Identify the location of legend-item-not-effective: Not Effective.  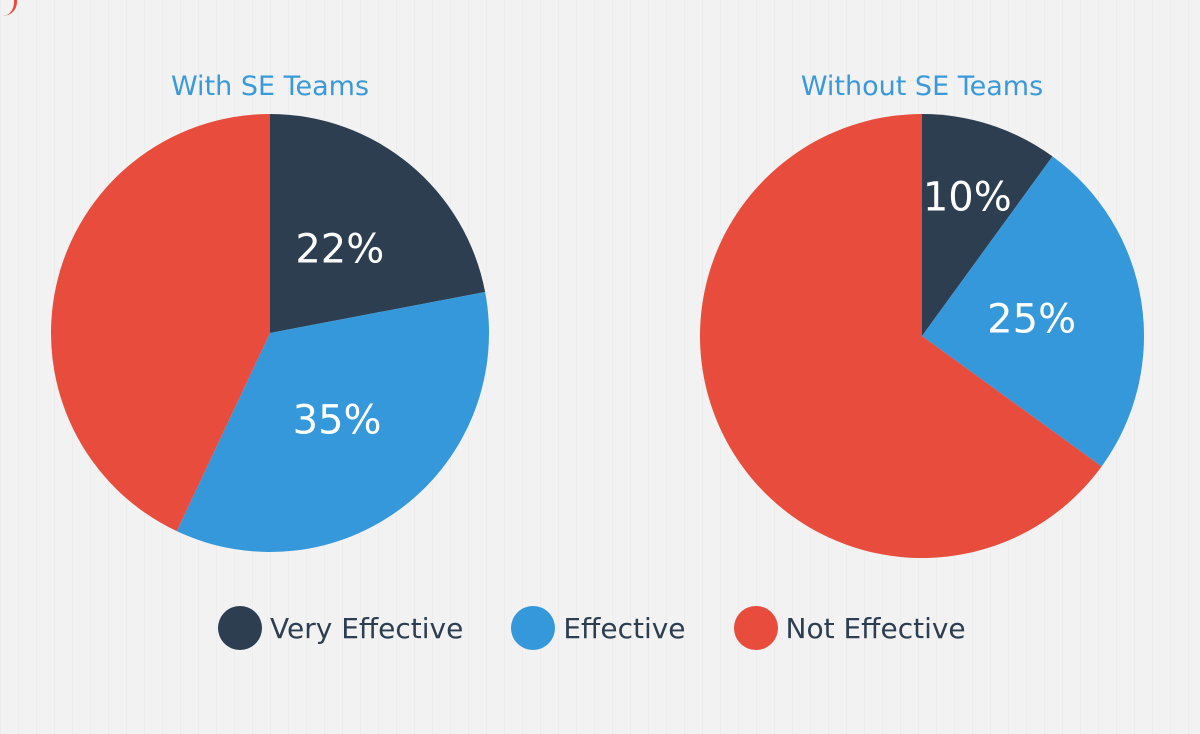
(849, 628).